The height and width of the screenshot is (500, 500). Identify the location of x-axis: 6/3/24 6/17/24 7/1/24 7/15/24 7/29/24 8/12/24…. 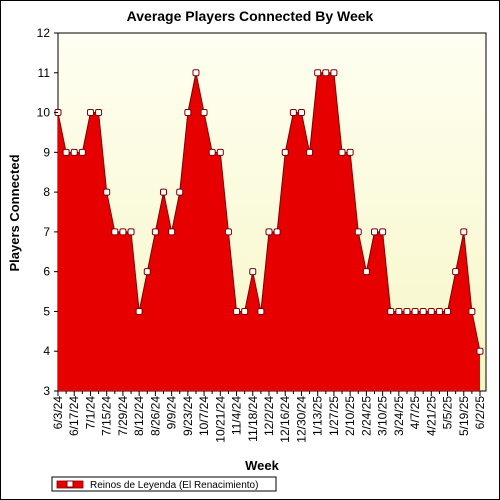
(269, 417).